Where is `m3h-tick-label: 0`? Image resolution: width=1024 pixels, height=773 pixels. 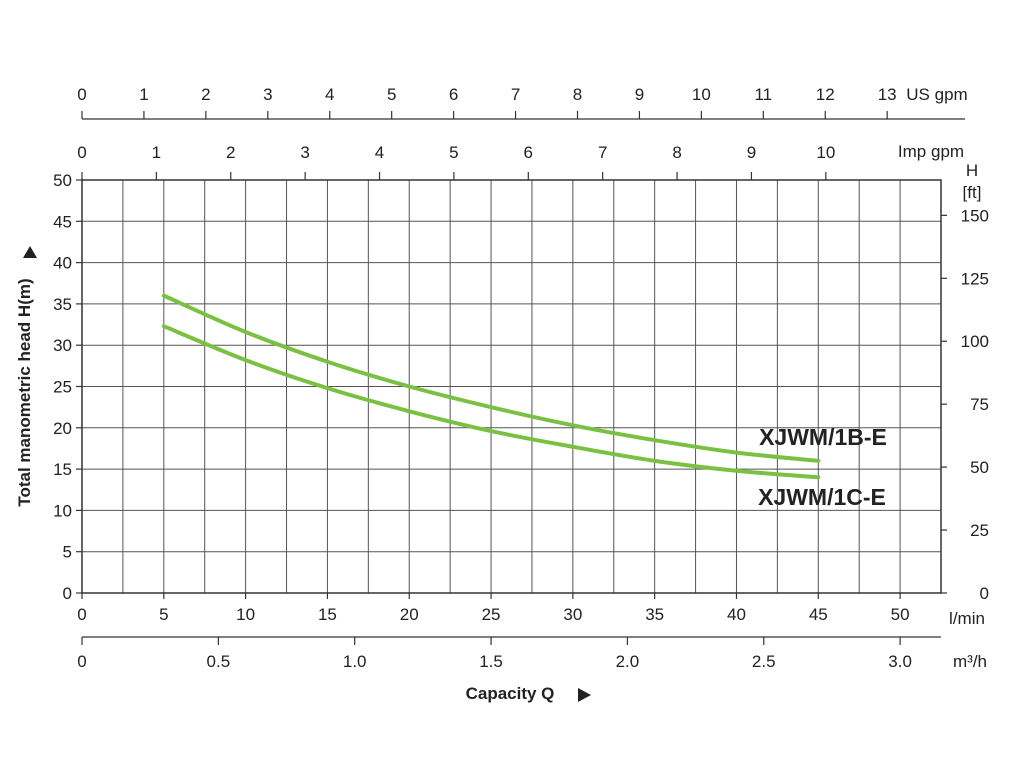 m3h-tick-label: 0 is located at coordinates (81, 661).